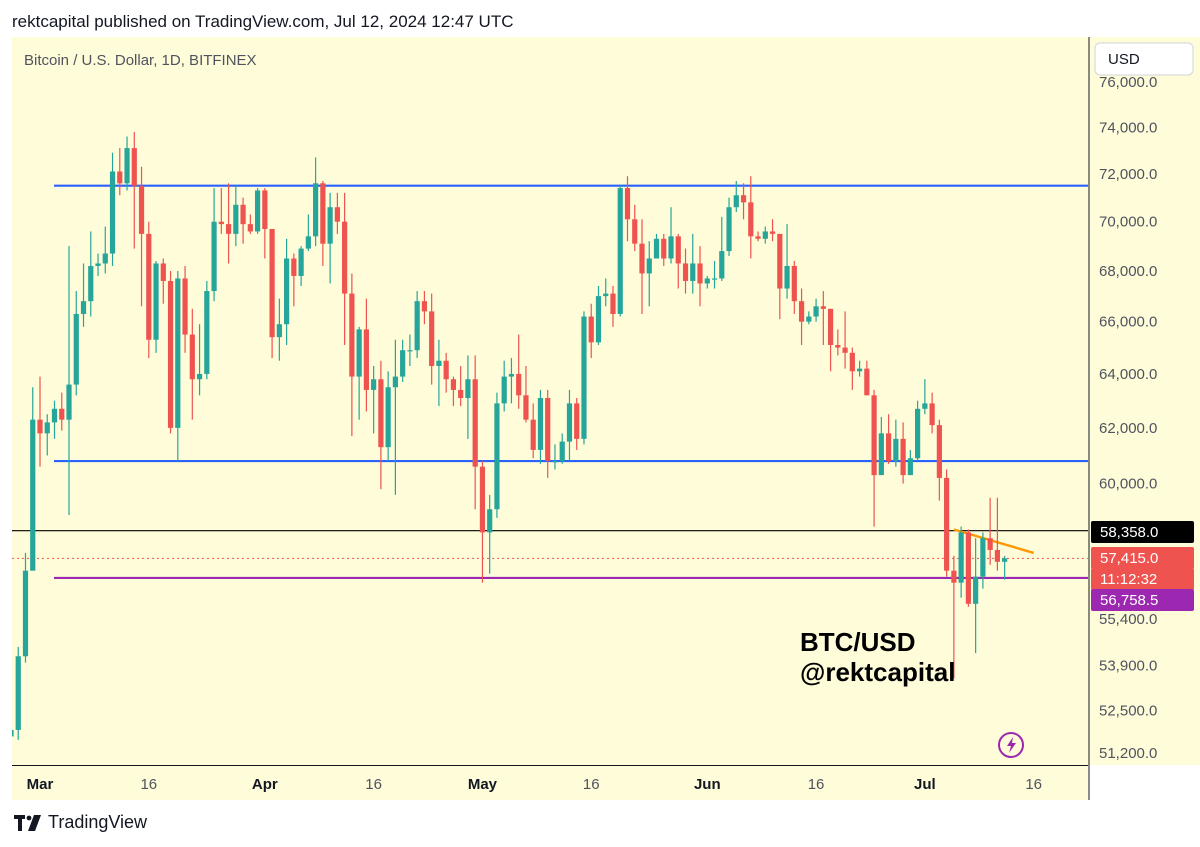 The image size is (1200, 847). What do you see at coordinates (1142, 579) in the screenshot?
I see `price-label-box` at bounding box center [1142, 579].